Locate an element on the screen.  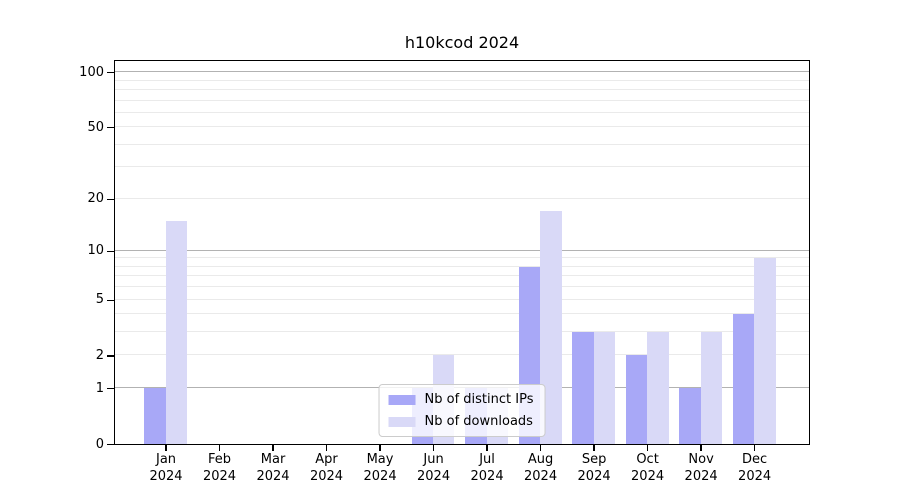
x-tick-month: Dec is located at coordinates (755, 459).